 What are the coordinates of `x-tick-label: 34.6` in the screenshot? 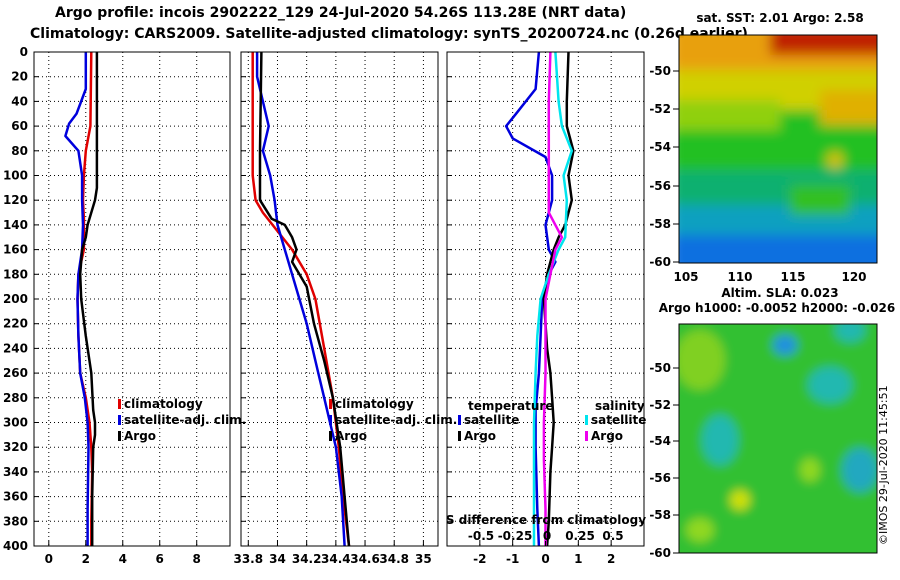 It's located at (365, 559).